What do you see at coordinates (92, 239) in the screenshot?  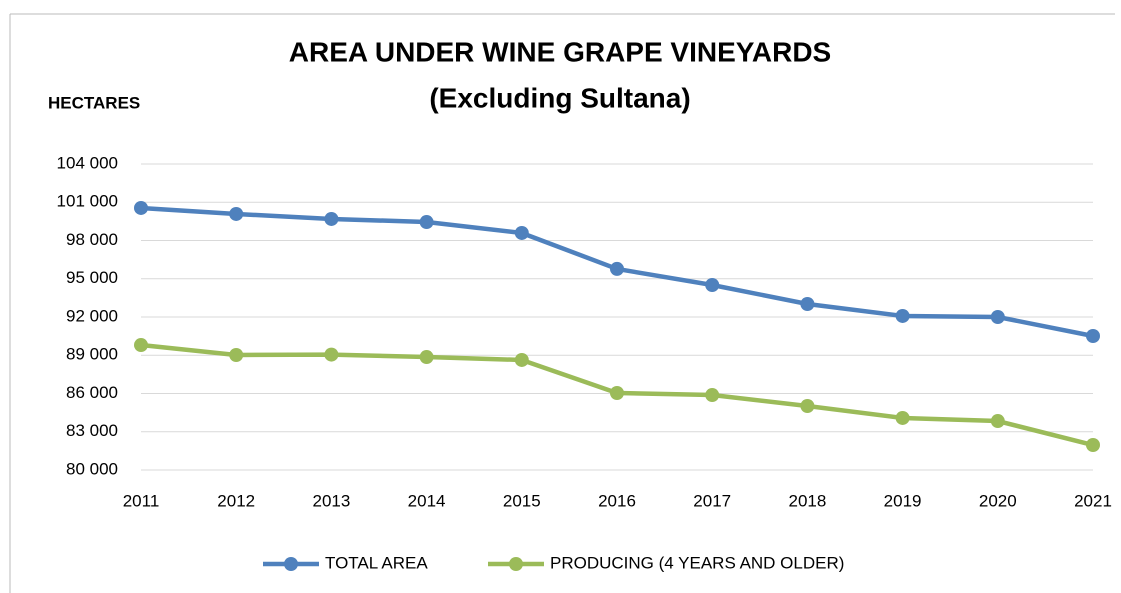 I see `y-tick-label: 98 000` at bounding box center [92, 239].